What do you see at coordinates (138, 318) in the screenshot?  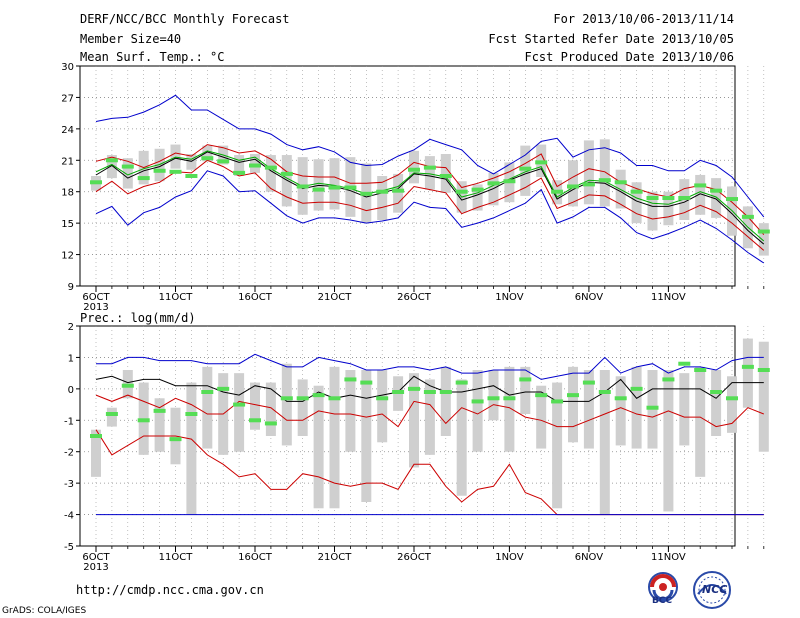 I see `precip-label: Prec.: log(mm/d)` at bounding box center [138, 318].